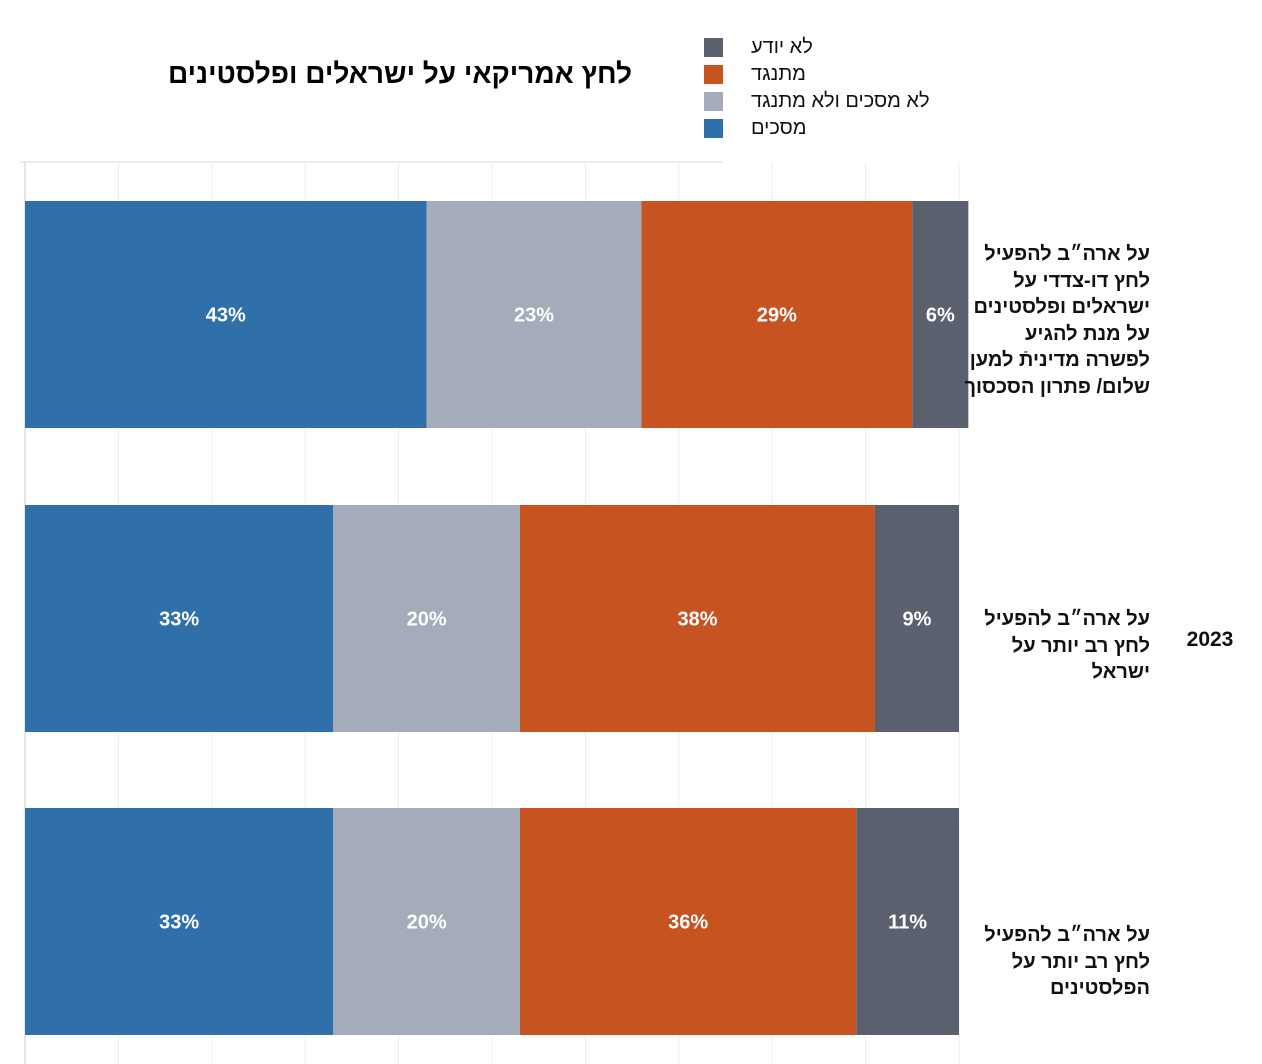 The height and width of the screenshot is (1064, 1262). I want to click on category-label: על ארה״ב להפעיל לחץ רב יותר על הפלסטינים, so click(1067, 961).